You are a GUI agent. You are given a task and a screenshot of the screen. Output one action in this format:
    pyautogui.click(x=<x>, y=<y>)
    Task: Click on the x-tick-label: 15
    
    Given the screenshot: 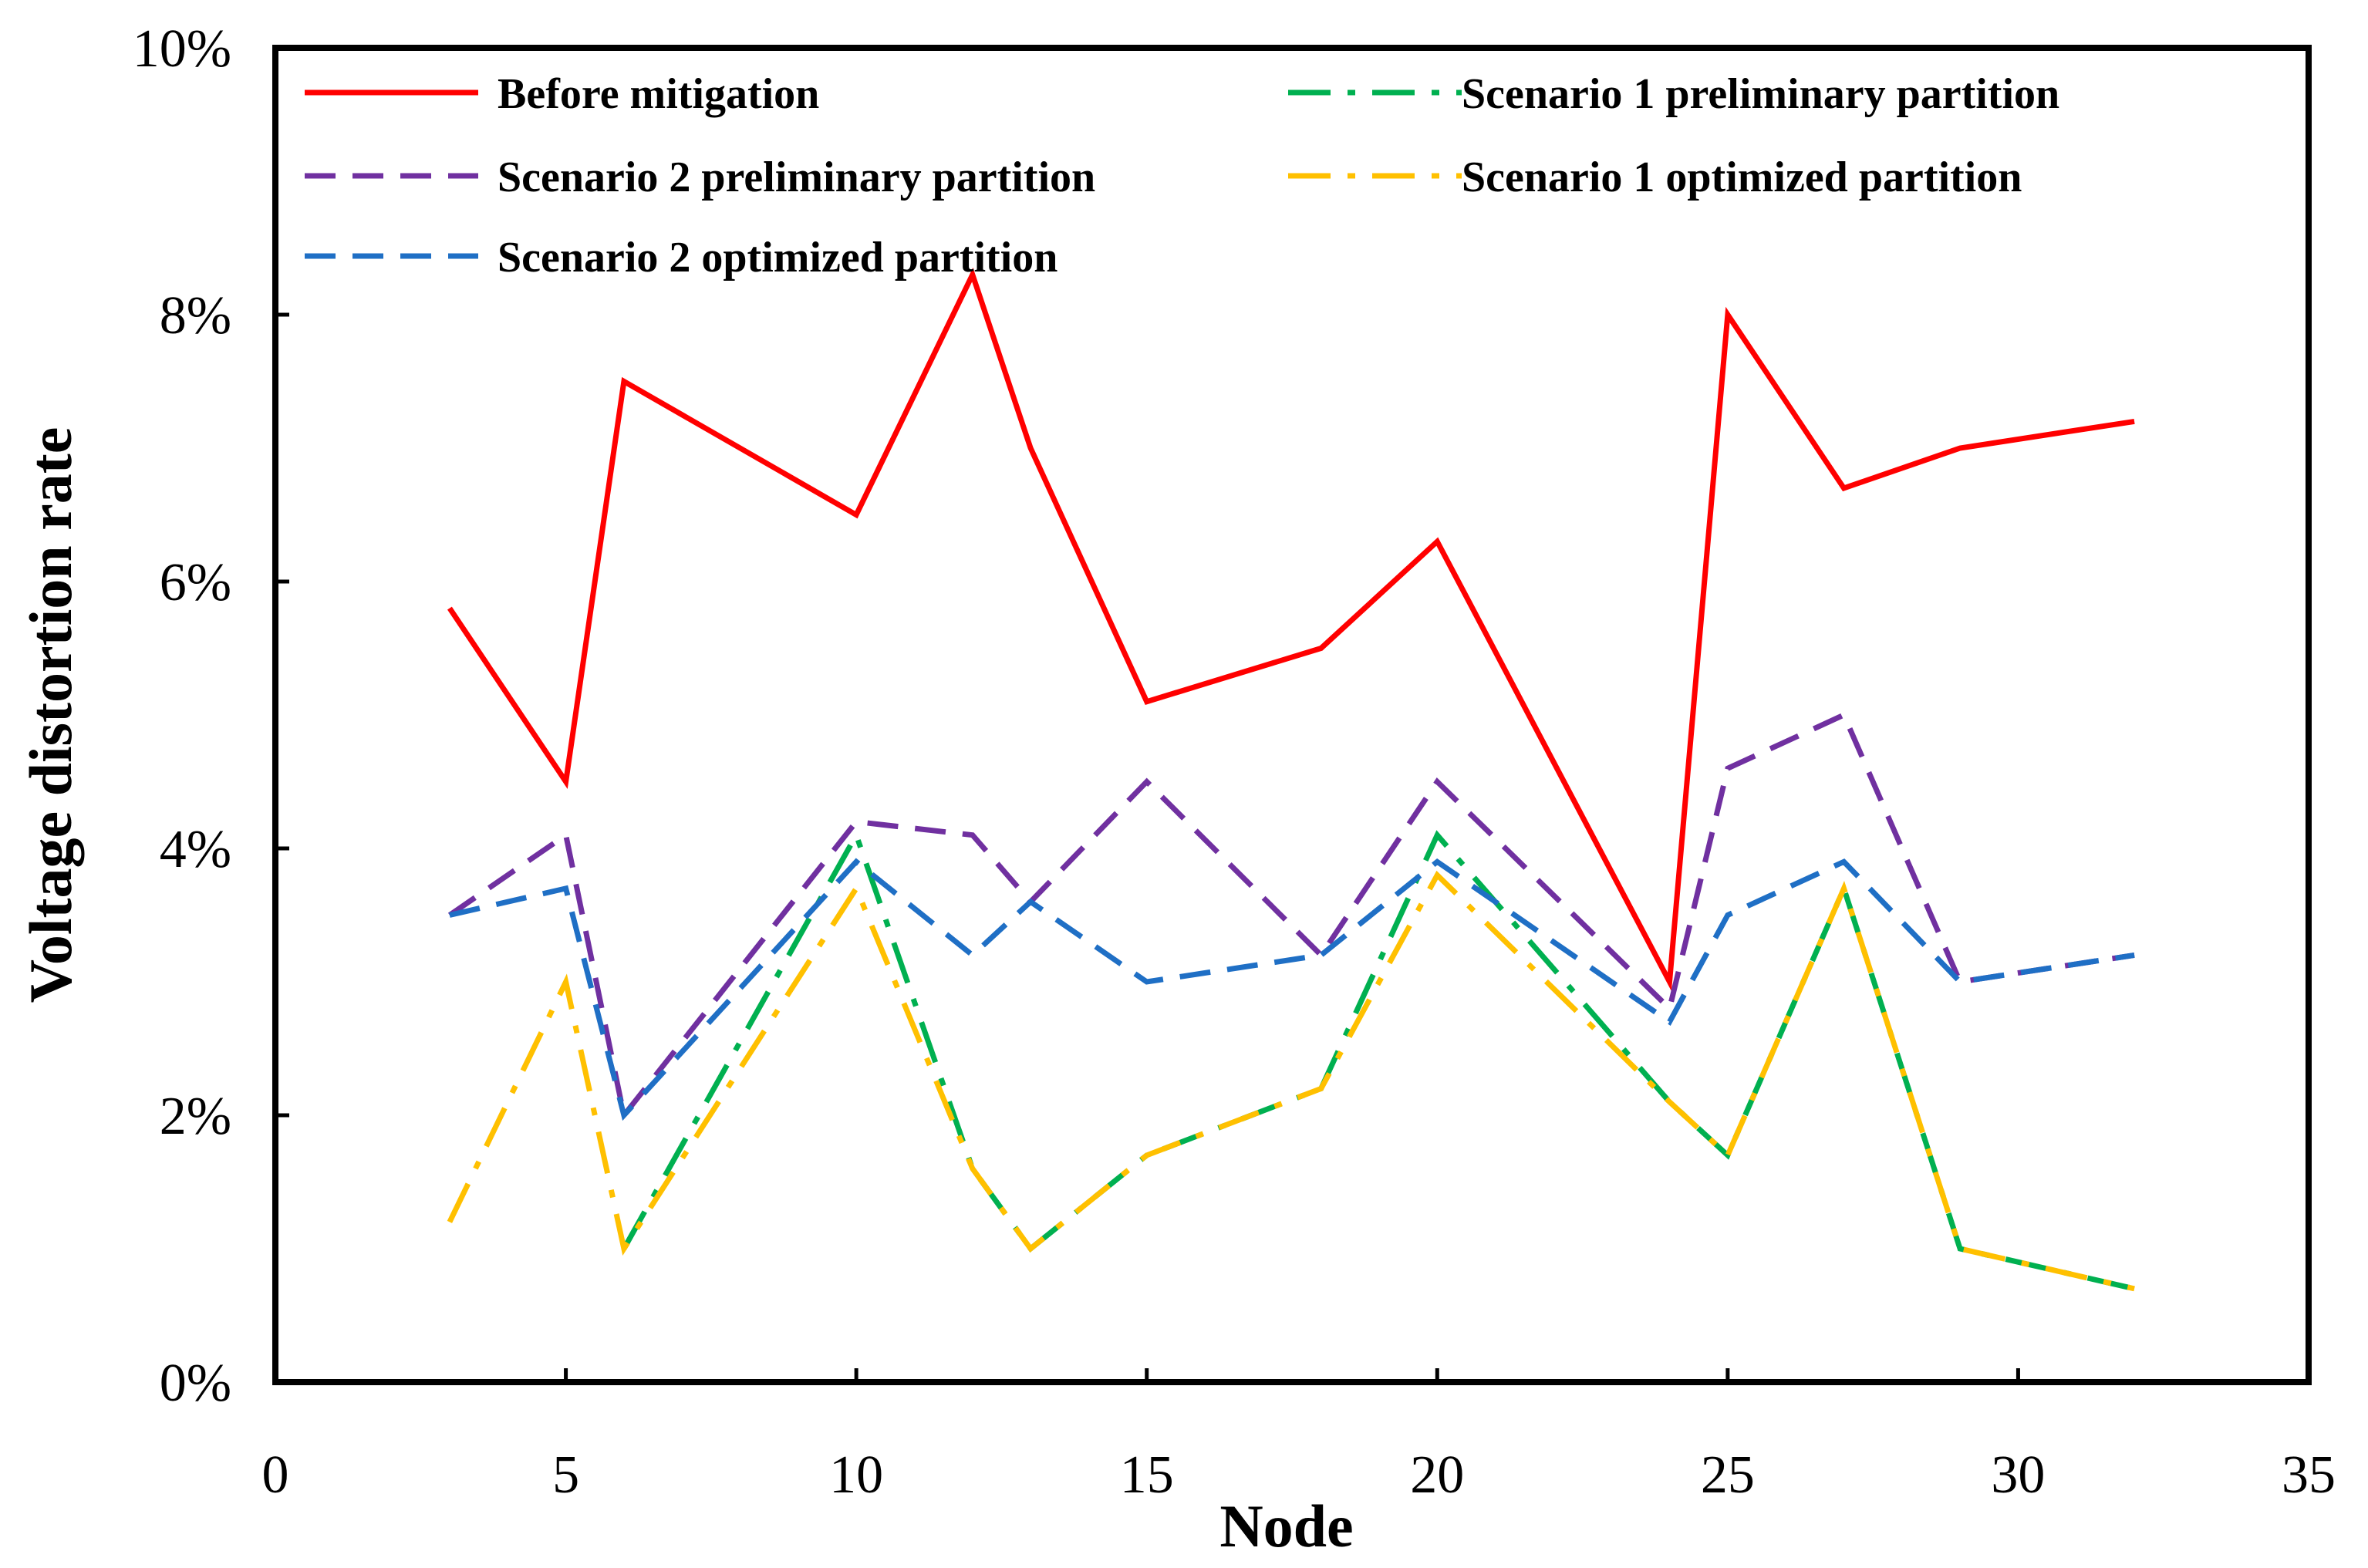 What is the action you would take?
    pyautogui.click(x=1147, y=1475)
    